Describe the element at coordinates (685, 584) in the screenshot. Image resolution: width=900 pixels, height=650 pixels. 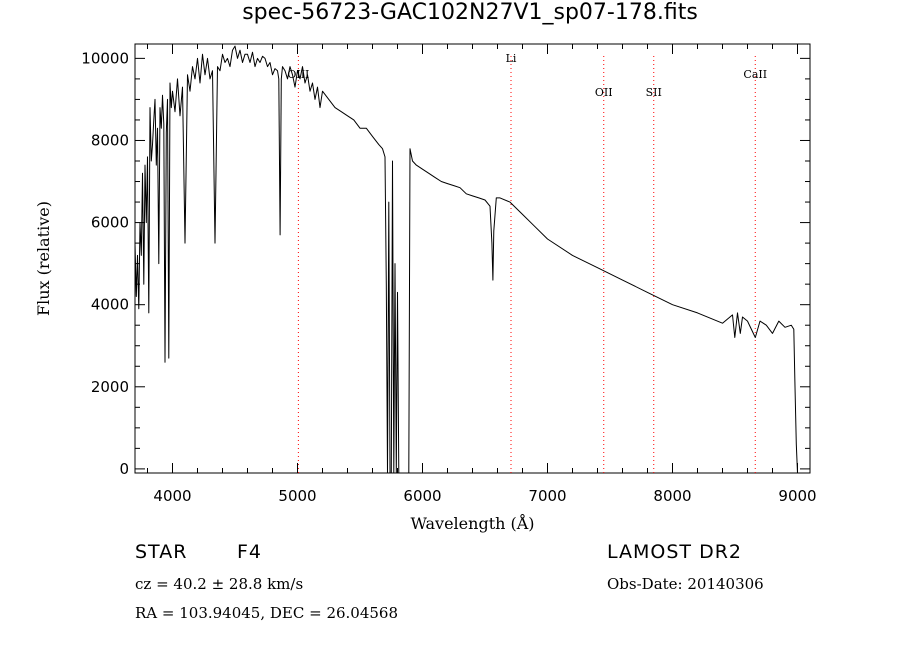
I see `observation-date: Obs-Date: 20140306` at that location.